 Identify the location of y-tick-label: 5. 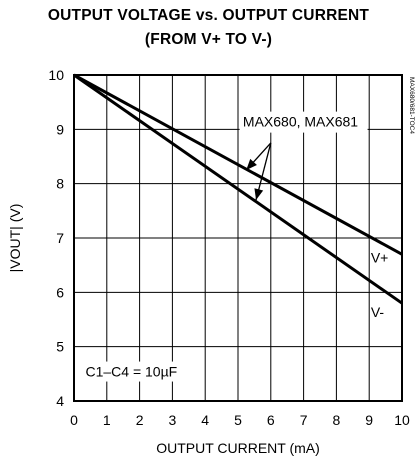
(60, 347).